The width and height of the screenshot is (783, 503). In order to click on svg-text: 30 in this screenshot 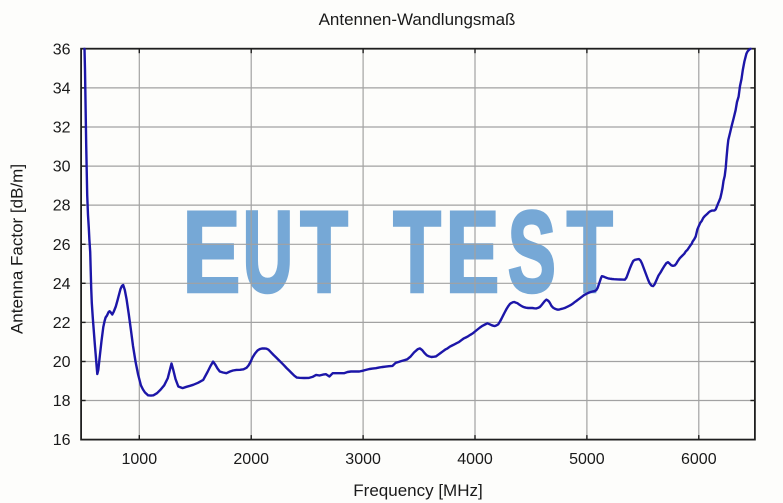, I will do `click(62, 167)`.